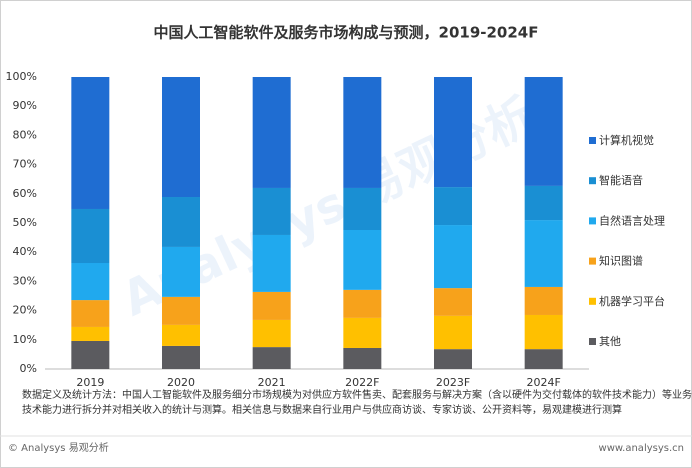 This screenshot has width=692, height=468. Describe the element at coordinates (25, 134) in the screenshot. I see `y-tick-label: 80%` at that location.